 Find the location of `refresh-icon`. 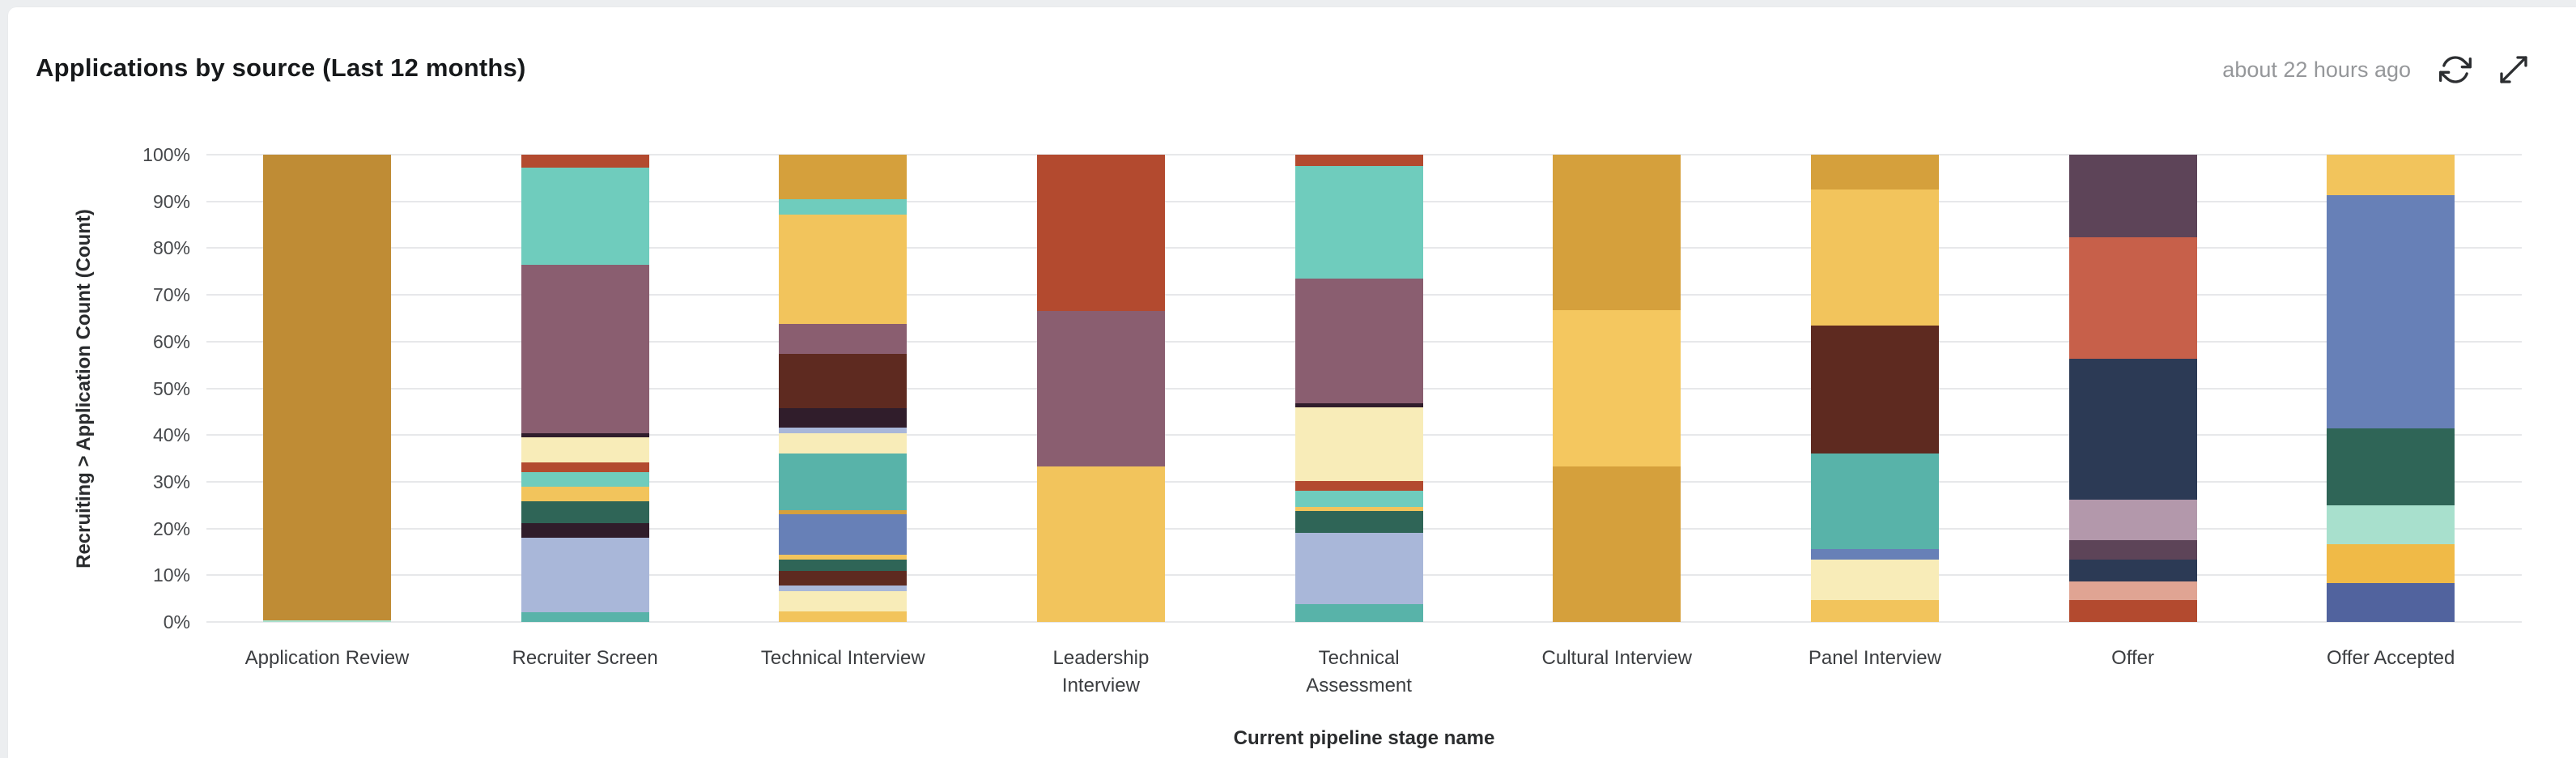

refresh-icon is located at coordinates (2455, 70).